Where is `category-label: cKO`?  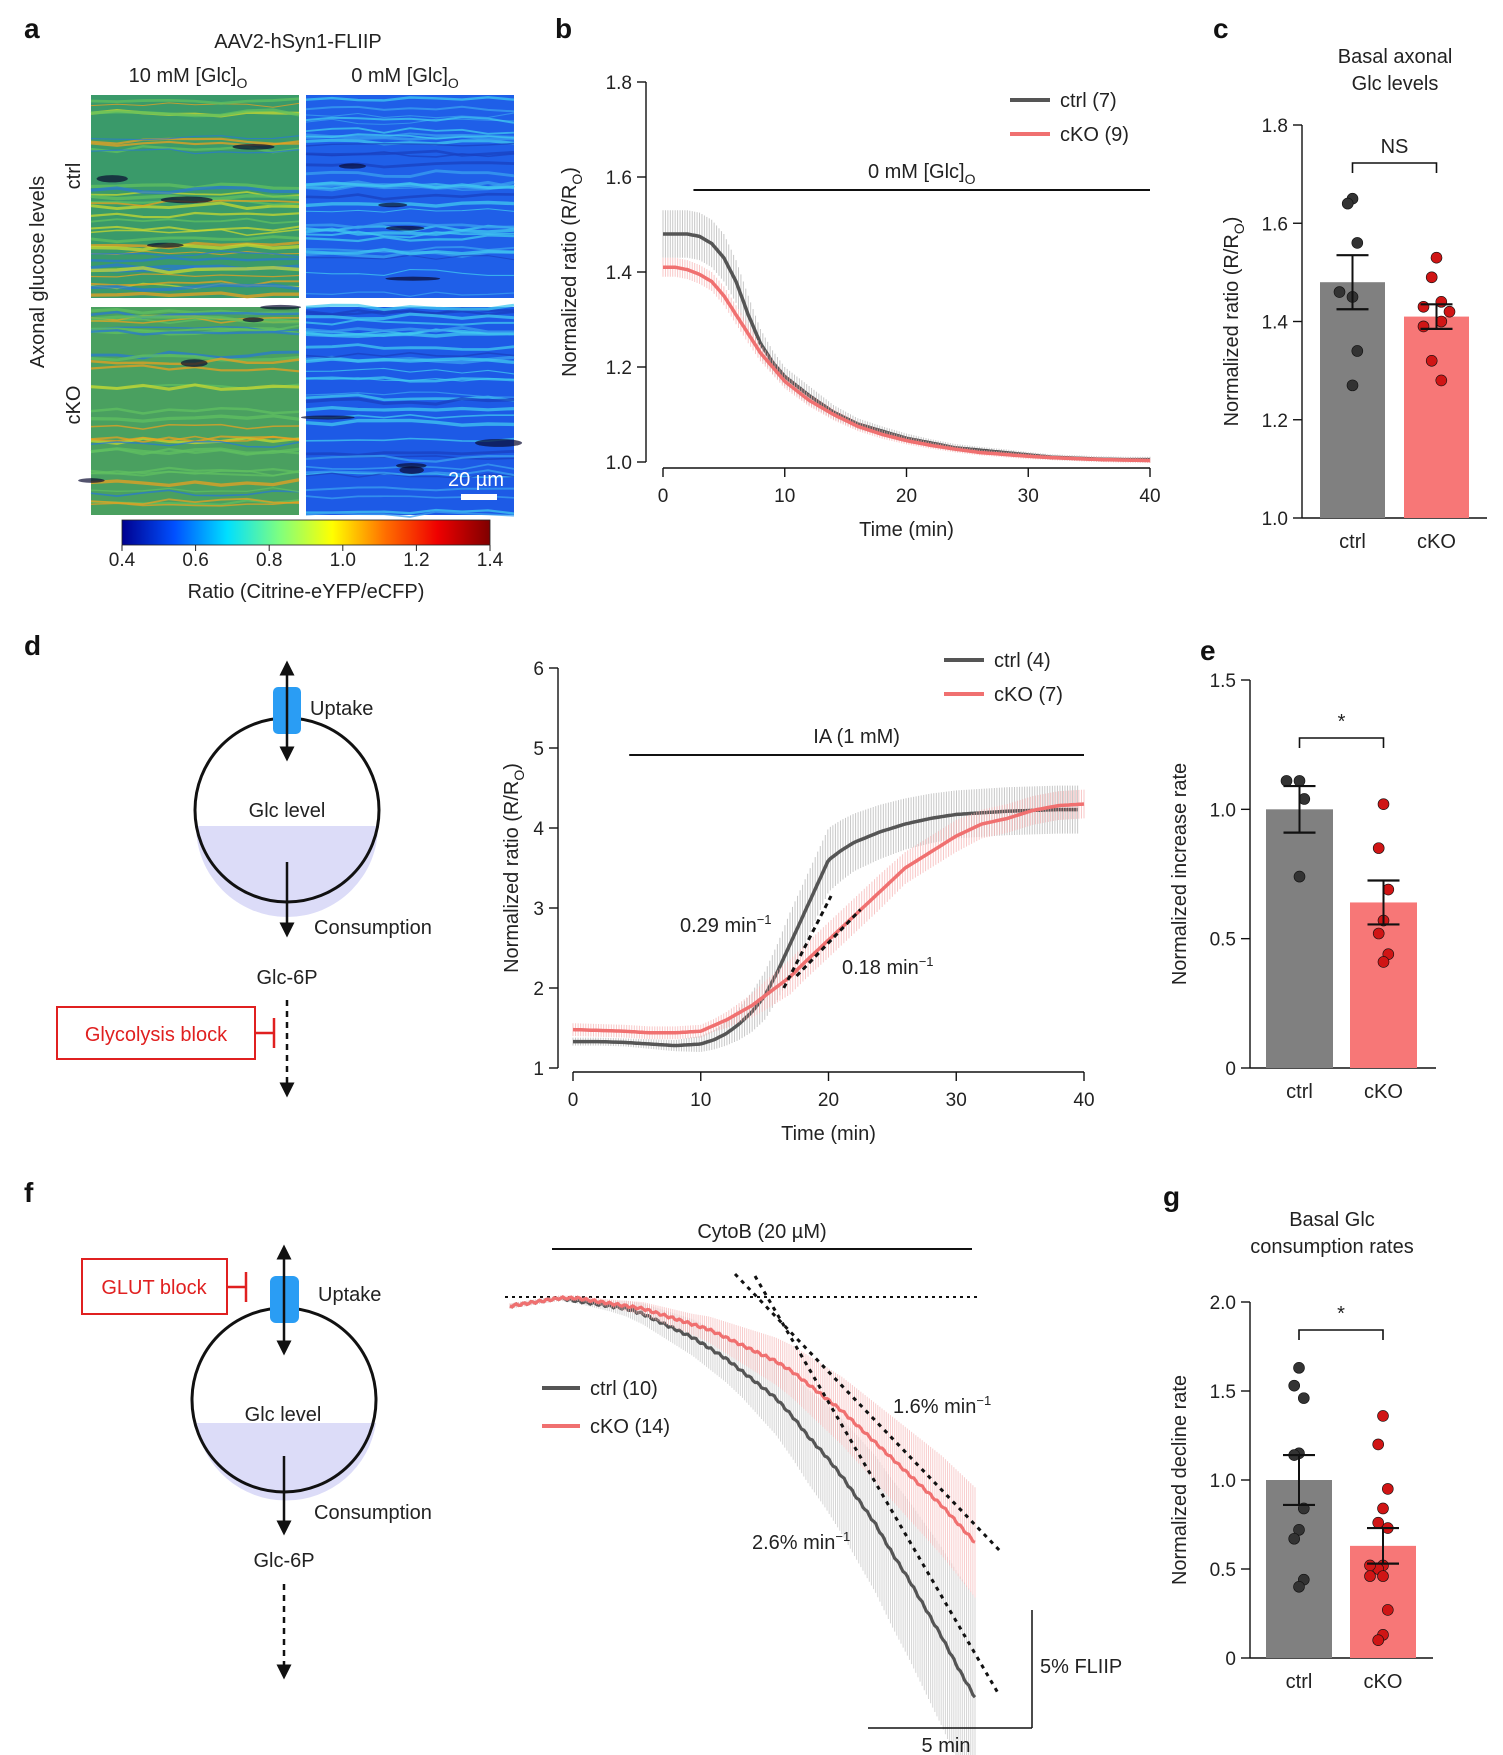 category-label: cKO is located at coordinates (1383, 1682).